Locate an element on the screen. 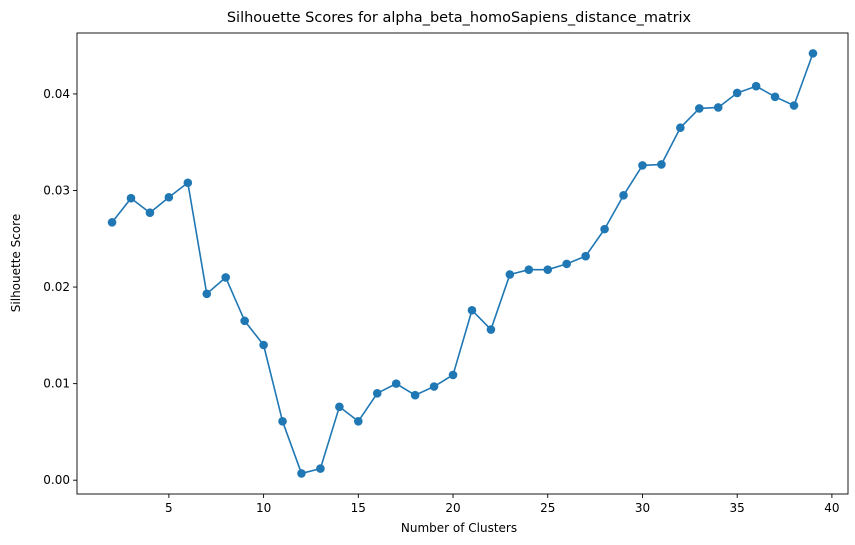 The height and width of the screenshot is (545, 855). x-tick-label: 25 is located at coordinates (547, 508).